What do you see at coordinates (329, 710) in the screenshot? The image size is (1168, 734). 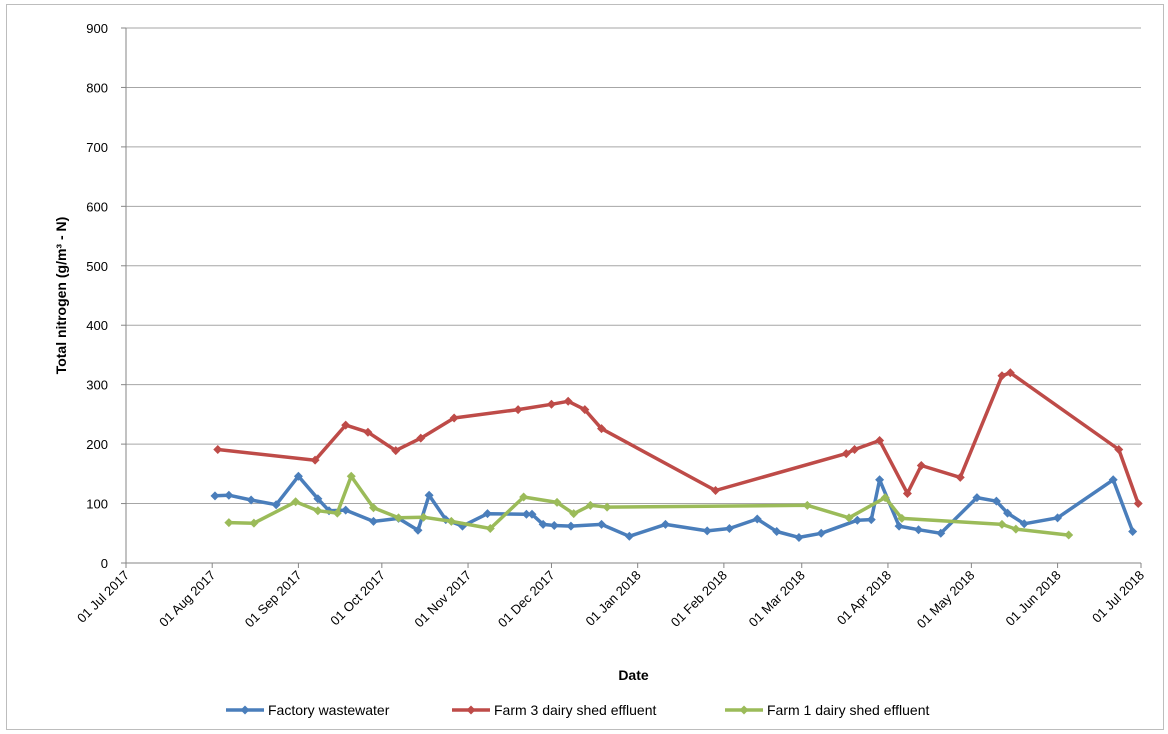 I see `legend-label: Factory wastewater` at bounding box center [329, 710].